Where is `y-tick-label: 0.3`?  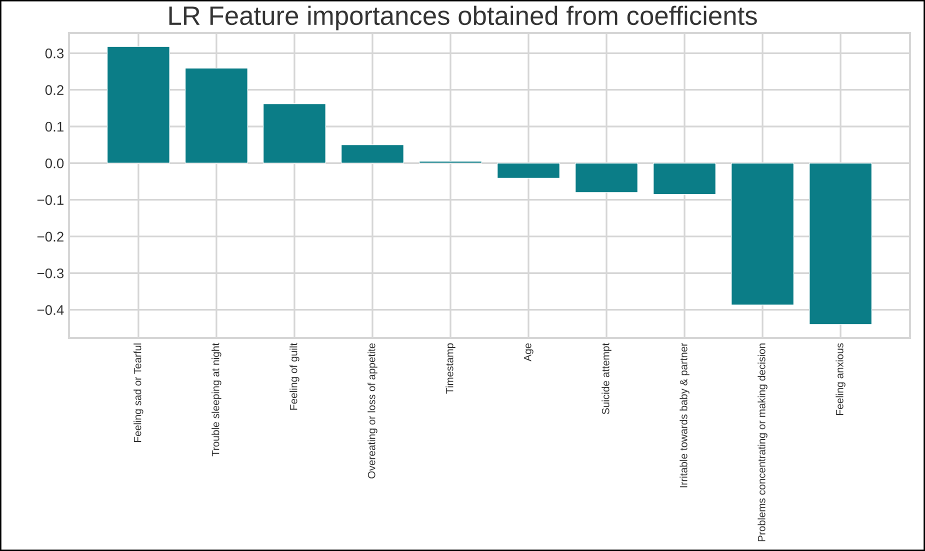
y-tick-label: 0.3 is located at coordinates (54, 53).